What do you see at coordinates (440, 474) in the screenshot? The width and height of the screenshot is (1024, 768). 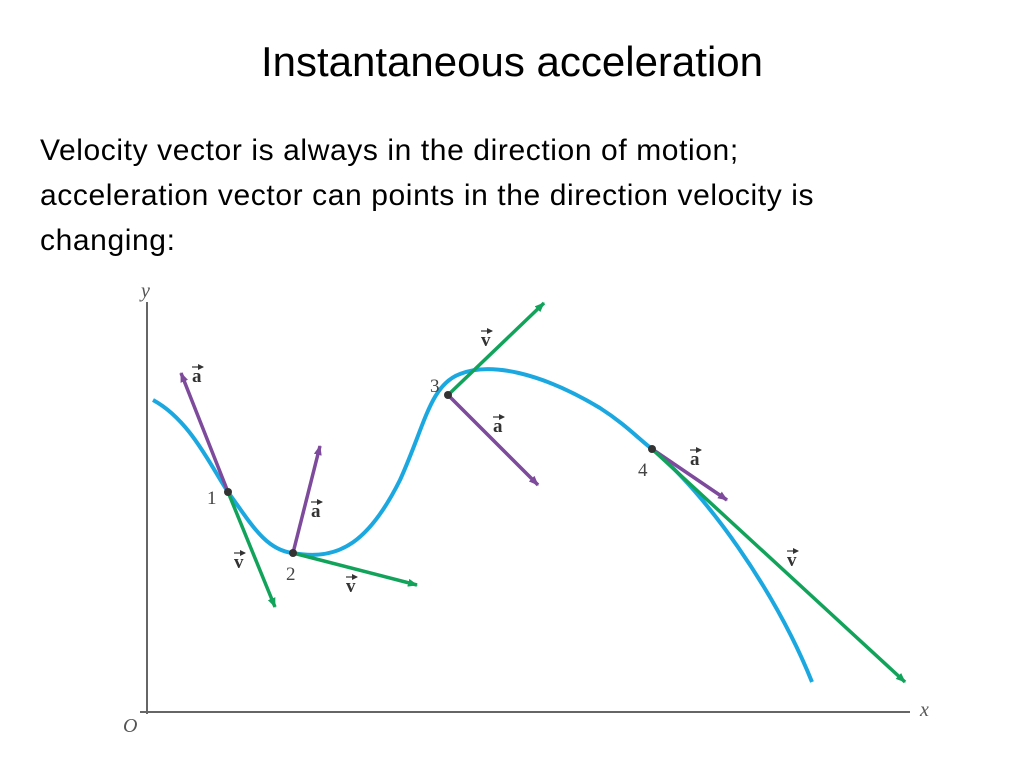 I see `points` at bounding box center [440, 474].